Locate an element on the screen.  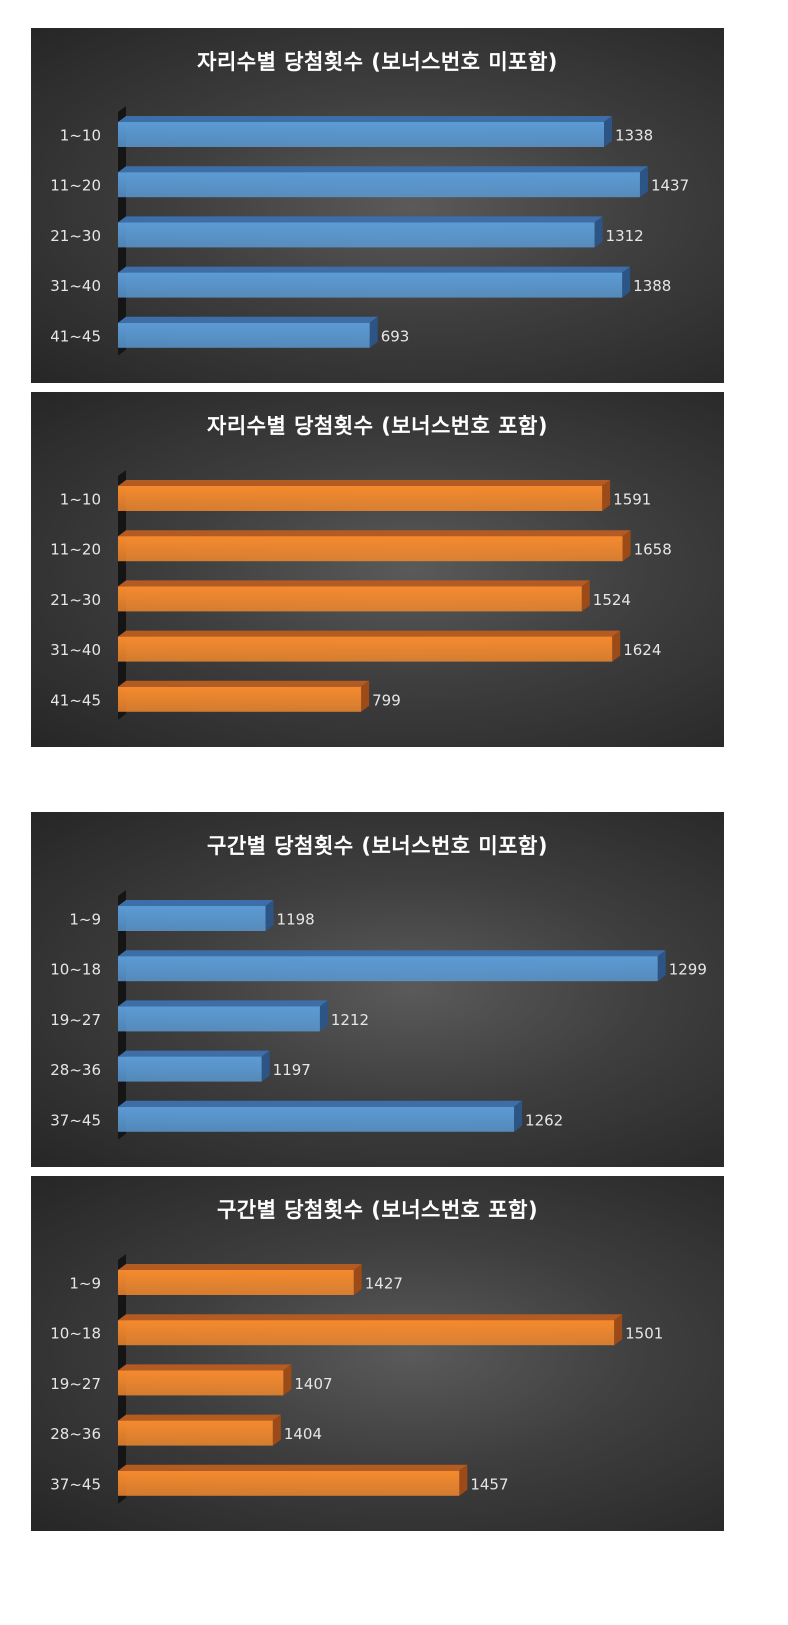
value-label: 1407 is located at coordinates (313, 1384).